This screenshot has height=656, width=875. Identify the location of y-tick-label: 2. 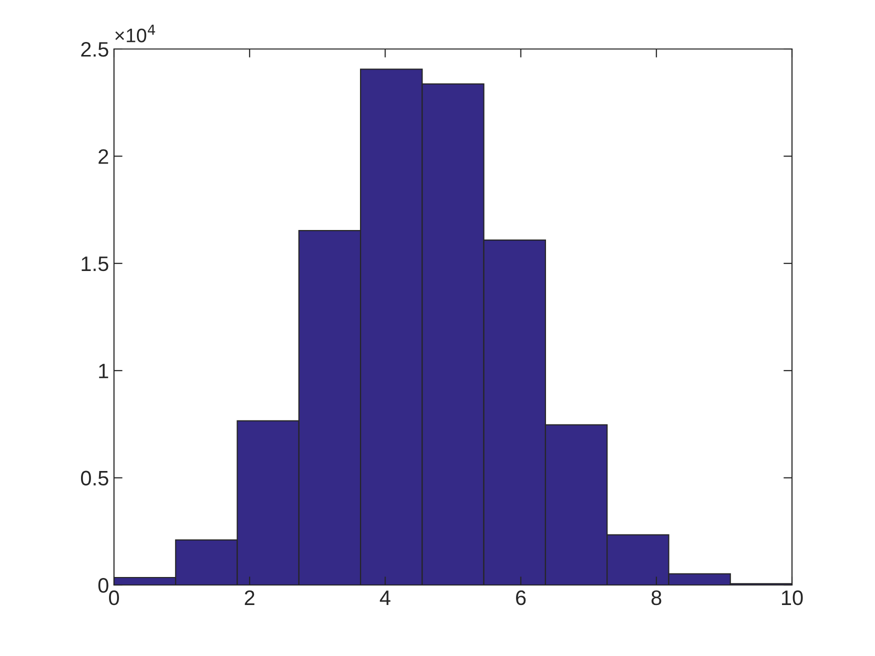
(103, 156).